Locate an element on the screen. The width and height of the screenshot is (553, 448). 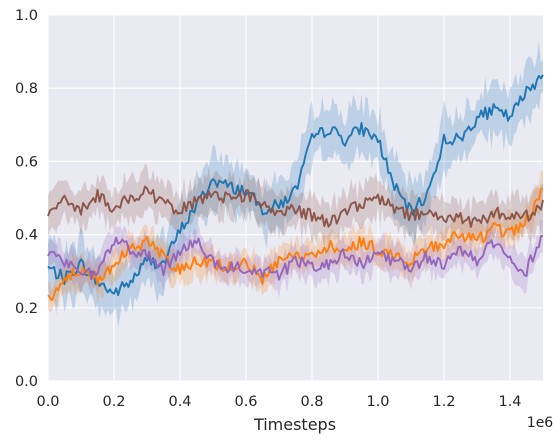
y-tick-label: 0.6 is located at coordinates (26, 162).